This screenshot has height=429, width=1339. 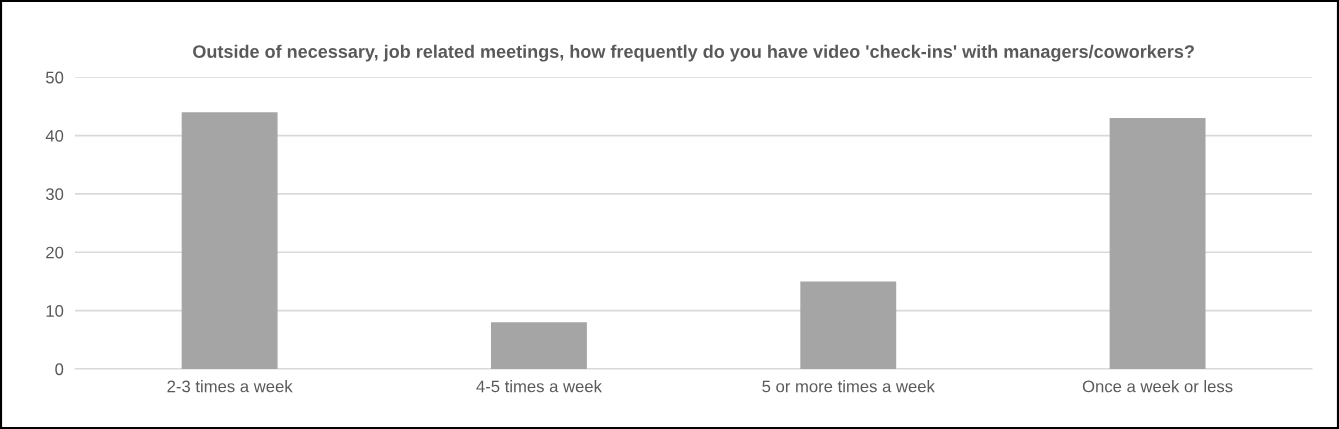 I want to click on x-tick-label: 5 or more times a week, so click(x=848, y=386).